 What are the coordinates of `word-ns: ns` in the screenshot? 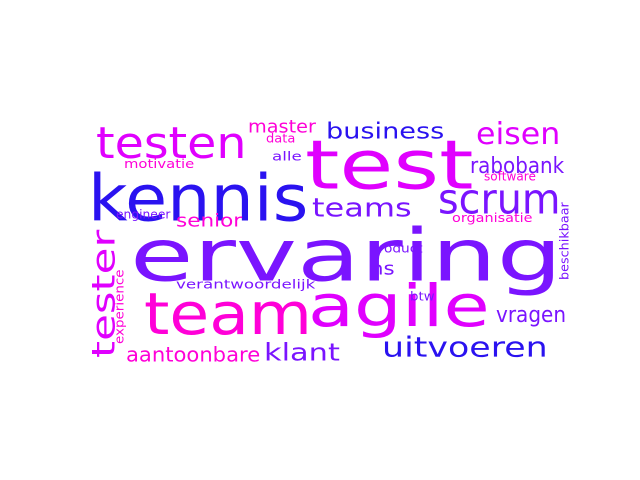 It's located at (382, 268).